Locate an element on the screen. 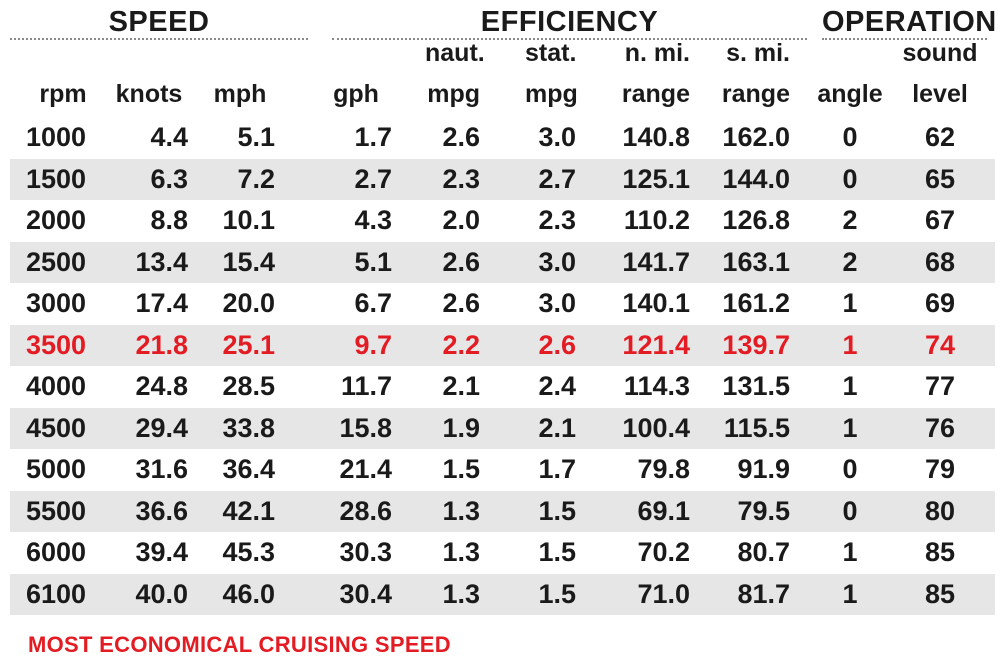 The width and height of the screenshot is (1000, 664). table-cell: 28.6 is located at coordinates (365, 510).